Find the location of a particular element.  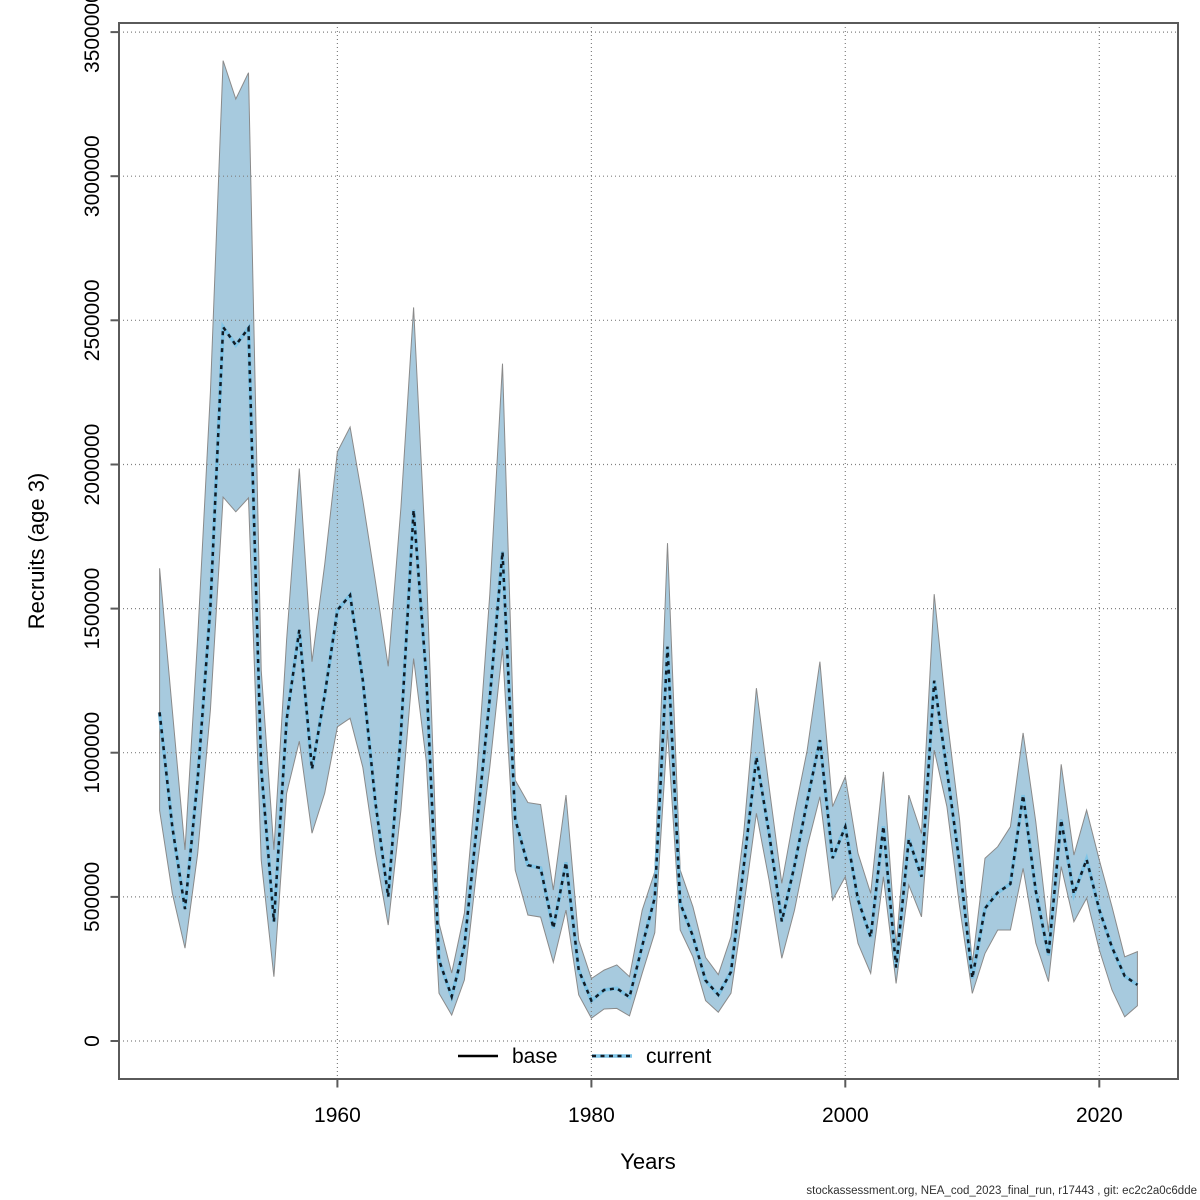

y-axis-label: Recruits (age 3) is located at coordinates (36, 551).